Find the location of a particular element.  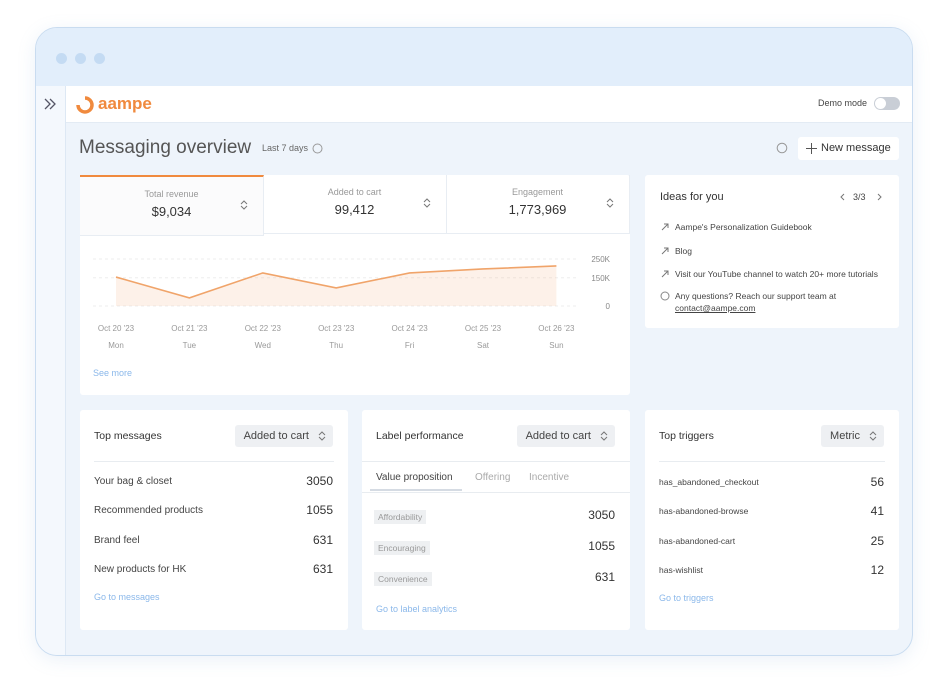

x-tick-label: Oct 21 '23 is located at coordinates (189, 328).